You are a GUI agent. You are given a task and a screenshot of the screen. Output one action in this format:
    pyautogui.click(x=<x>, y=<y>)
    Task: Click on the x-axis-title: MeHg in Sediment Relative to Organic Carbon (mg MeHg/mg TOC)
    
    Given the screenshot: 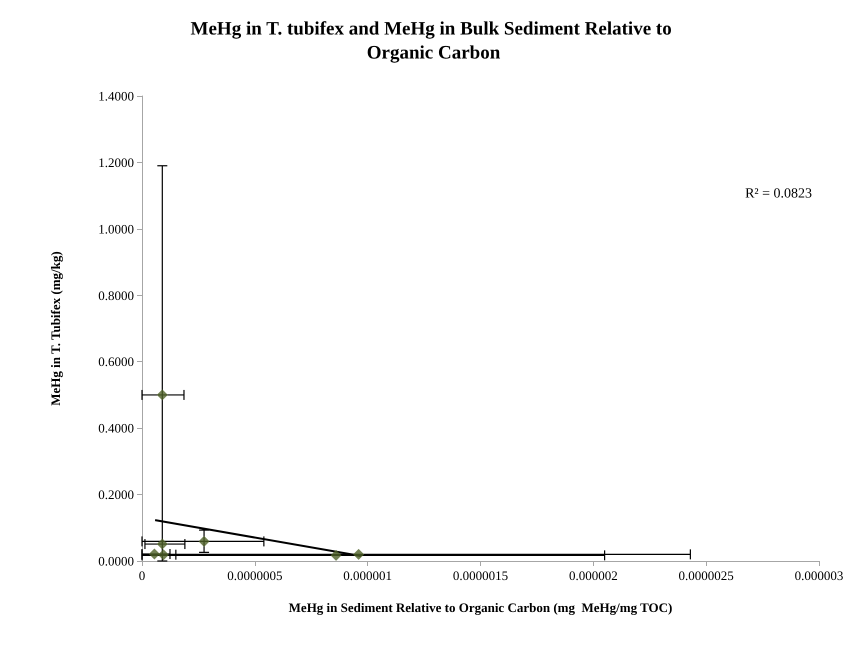 What is the action you would take?
    pyautogui.click(x=480, y=607)
    